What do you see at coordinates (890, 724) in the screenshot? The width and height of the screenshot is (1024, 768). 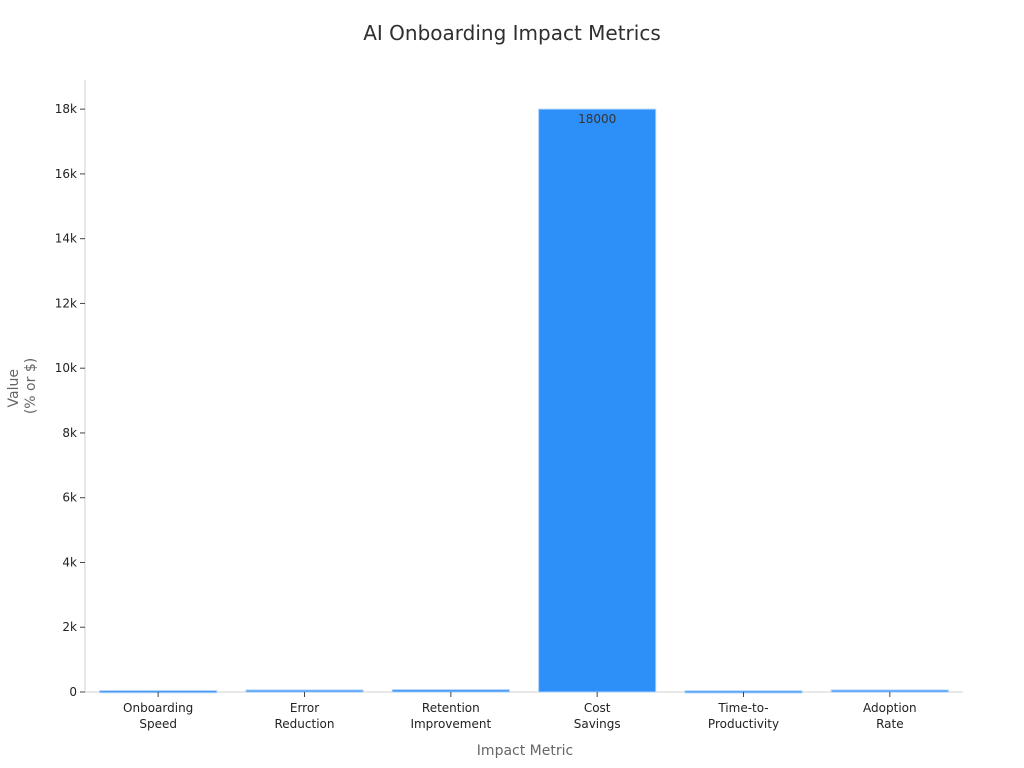 I see `x-tick-label-line: Rate` at bounding box center [890, 724].